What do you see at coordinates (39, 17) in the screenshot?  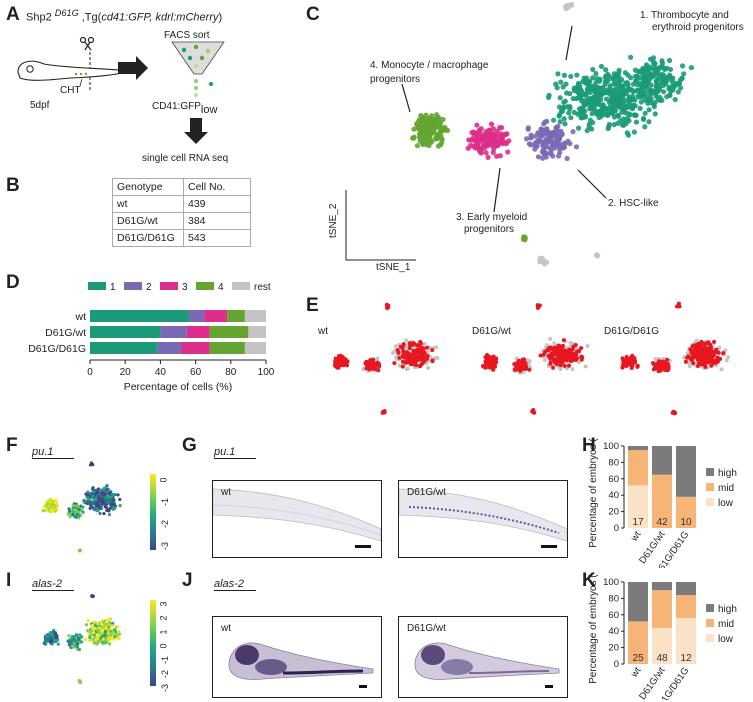 I see `genotype-prefix: Shp2` at bounding box center [39, 17].